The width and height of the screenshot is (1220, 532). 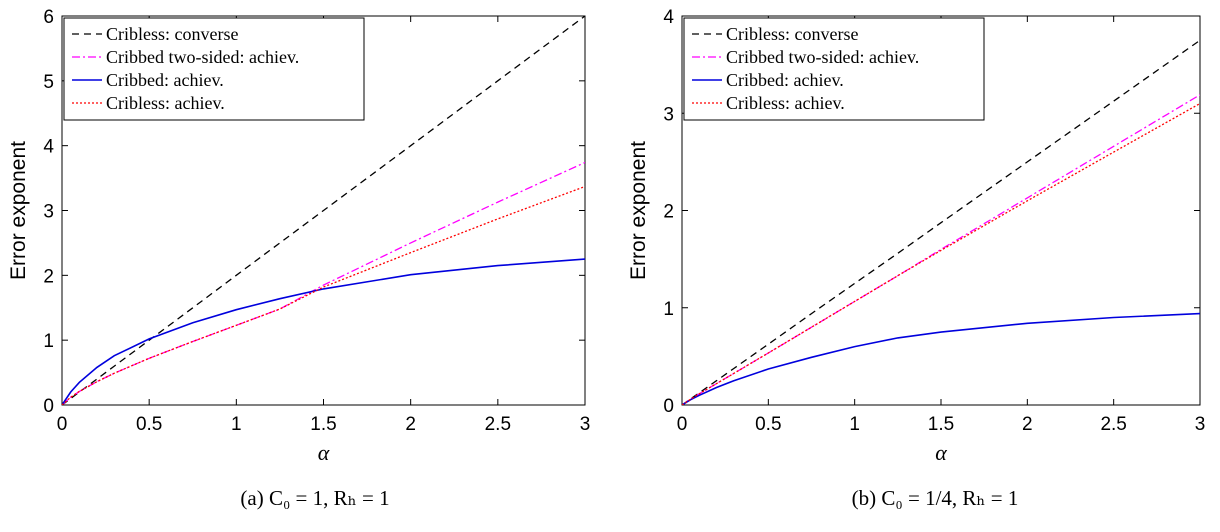 I want to click on caption-b: (b) C₀ = 1/4, Rₕ = 1, so click(x=935, y=498).